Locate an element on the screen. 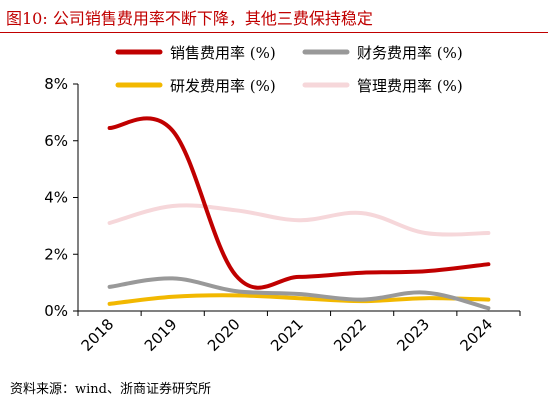  legend-label-finance: 财务费用率 (%) is located at coordinates (410, 53).